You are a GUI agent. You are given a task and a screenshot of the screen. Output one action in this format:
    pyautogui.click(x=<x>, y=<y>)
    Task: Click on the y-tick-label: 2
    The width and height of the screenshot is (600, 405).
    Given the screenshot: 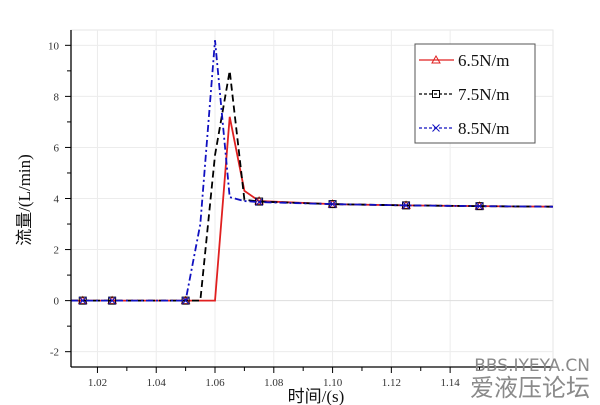 What is the action you would take?
    pyautogui.click(x=57, y=251)
    